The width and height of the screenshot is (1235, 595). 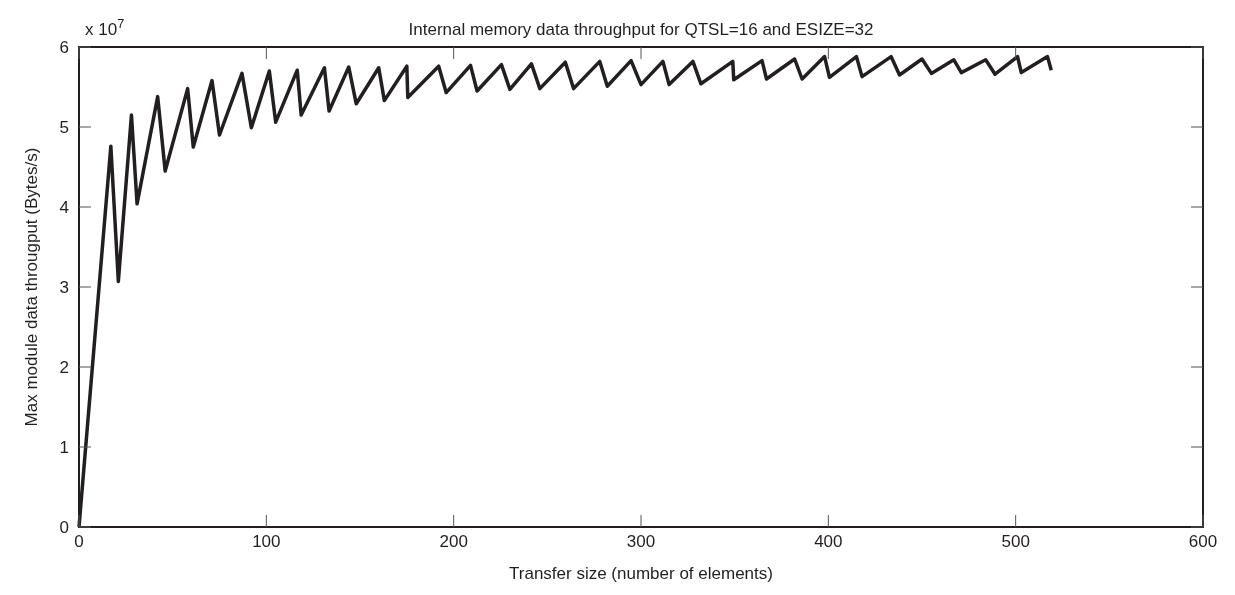 I want to click on y-axis-title: Max module data througput (Bytes/s), so click(x=31, y=287).